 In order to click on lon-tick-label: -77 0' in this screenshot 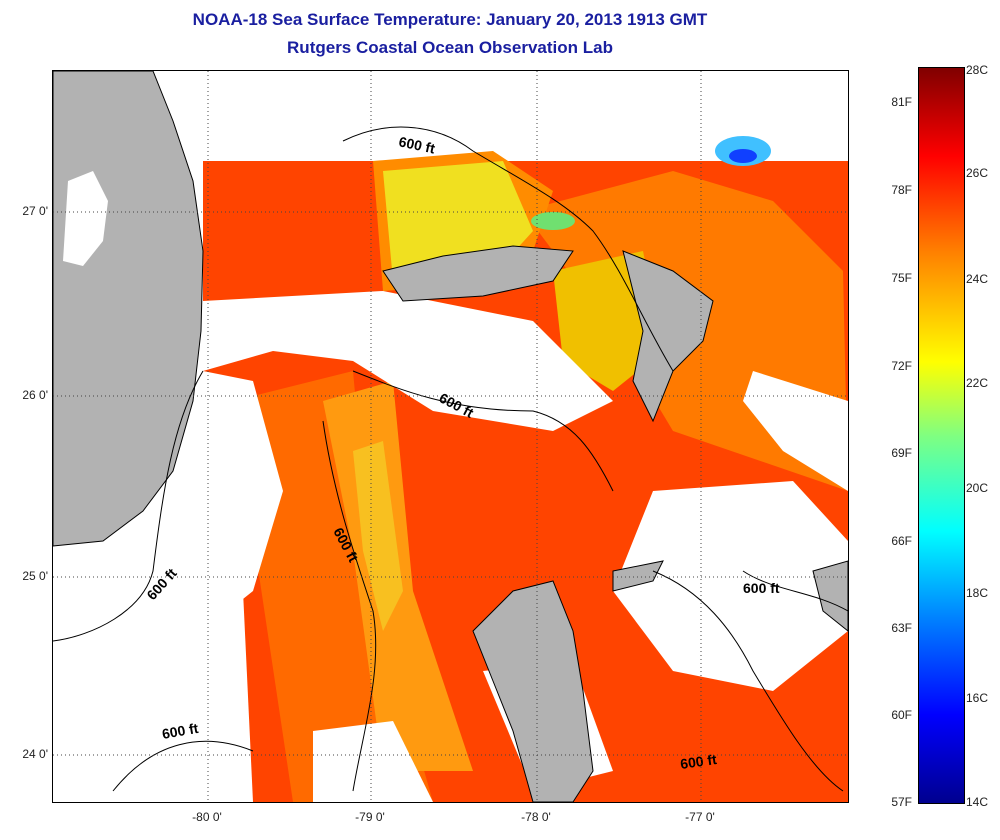, I will do `click(700, 817)`.